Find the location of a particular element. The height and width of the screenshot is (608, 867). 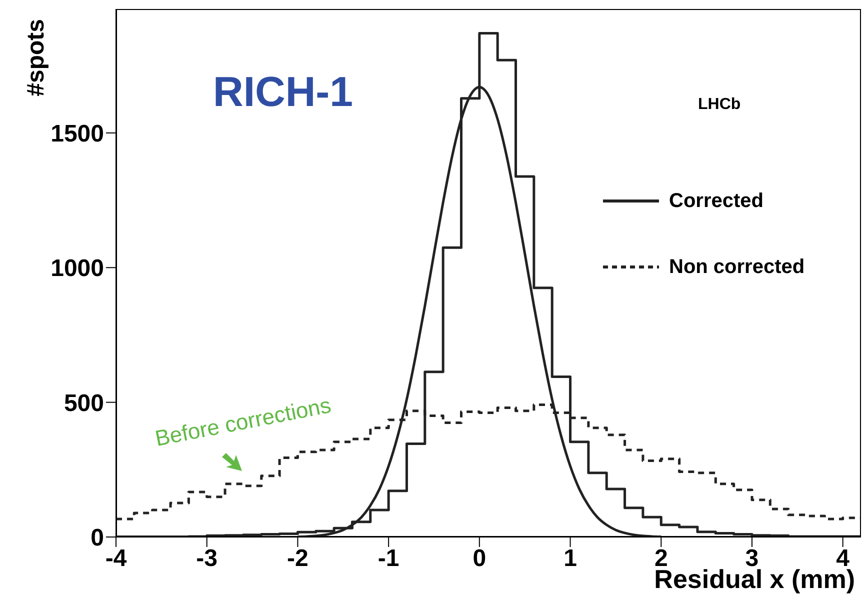

x-tick-label: -4 is located at coordinates (116, 558).